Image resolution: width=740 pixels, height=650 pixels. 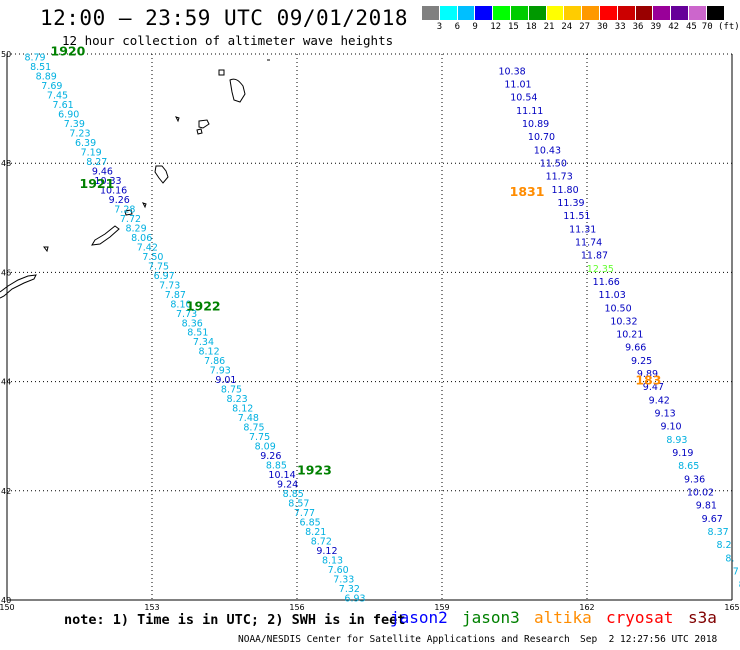 I want to click on swh-value-label: 11.03, so click(x=612, y=295).